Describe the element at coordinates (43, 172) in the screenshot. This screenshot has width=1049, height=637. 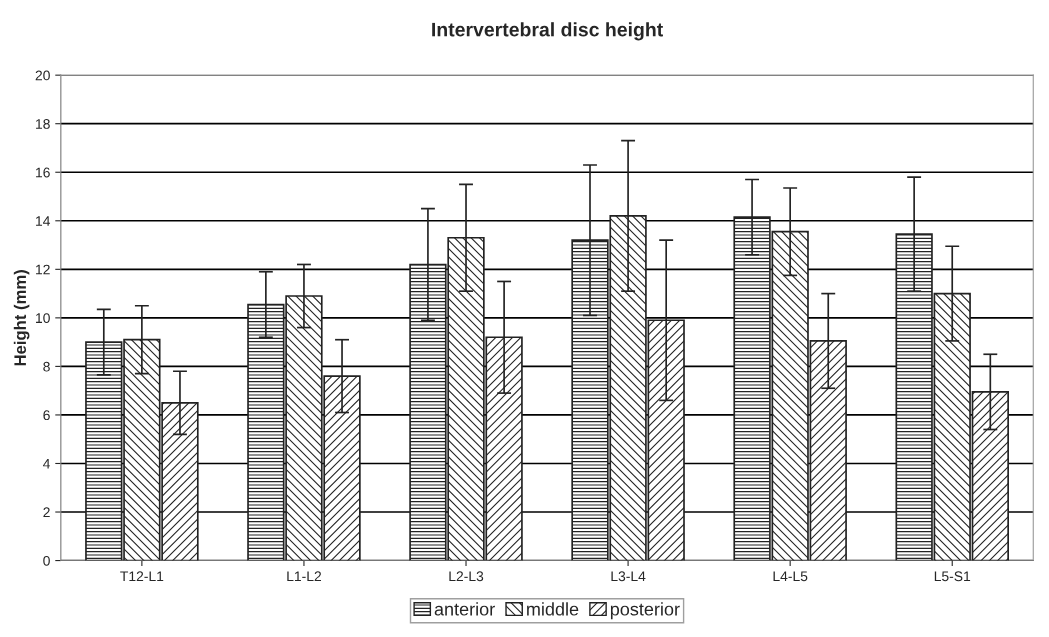
I see `y-tick-label: 16` at that location.